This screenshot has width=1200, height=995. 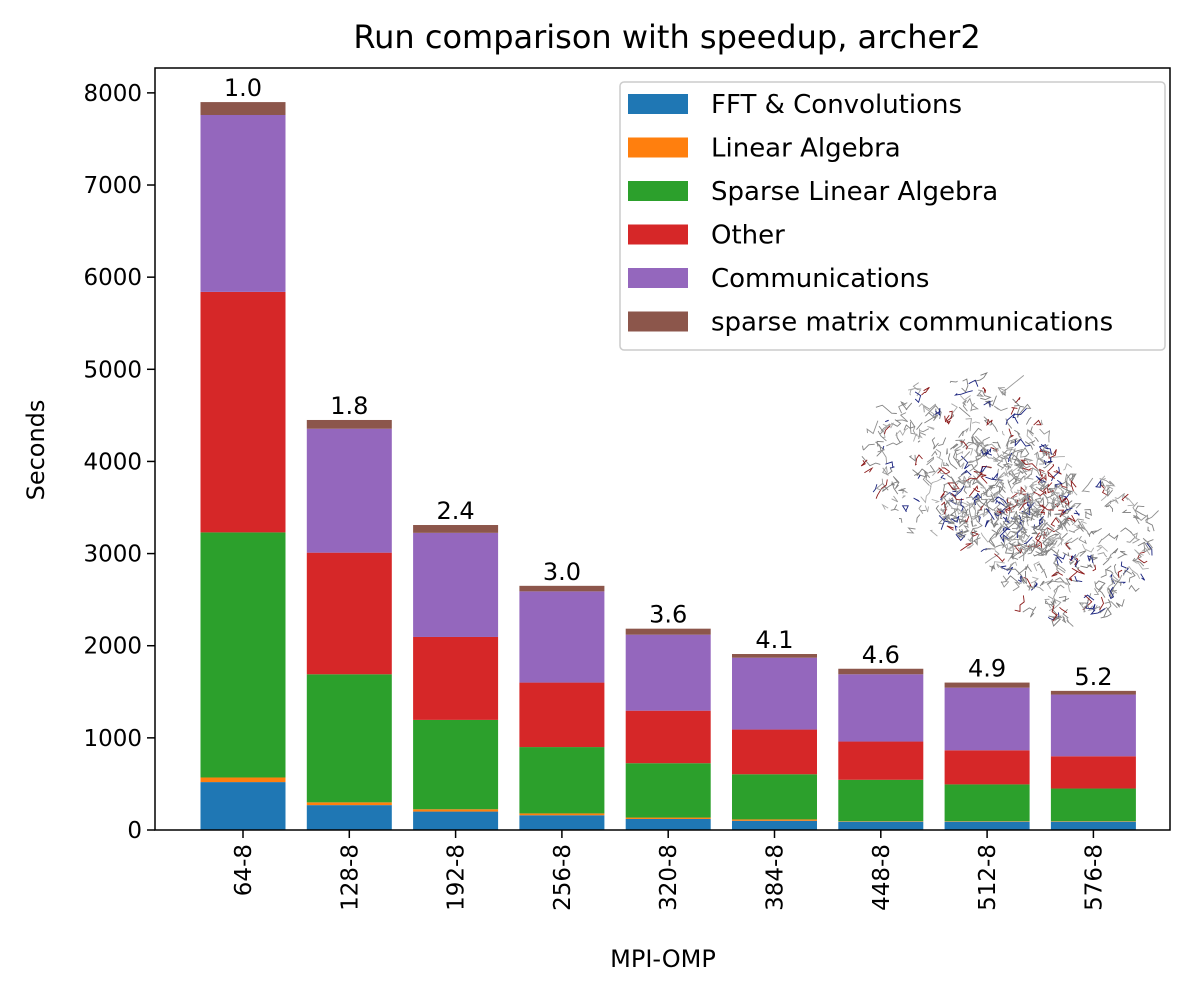 What do you see at coordinates (663, 959) in the screenshot?
I see `x-axis-label: MPI-OMP` at bounding box center [663, 959].